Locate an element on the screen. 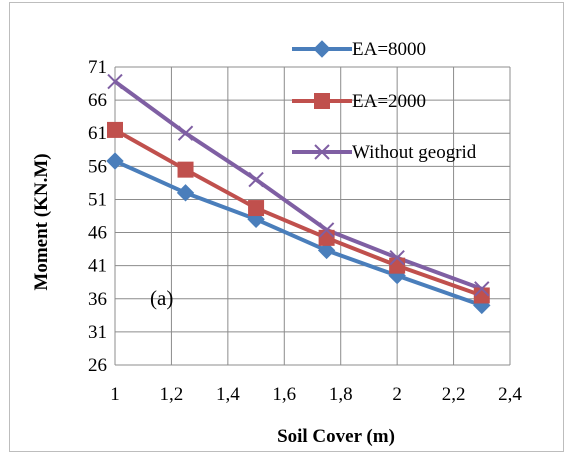  y-tick-label: 31 is located at coordinates (97, 332).